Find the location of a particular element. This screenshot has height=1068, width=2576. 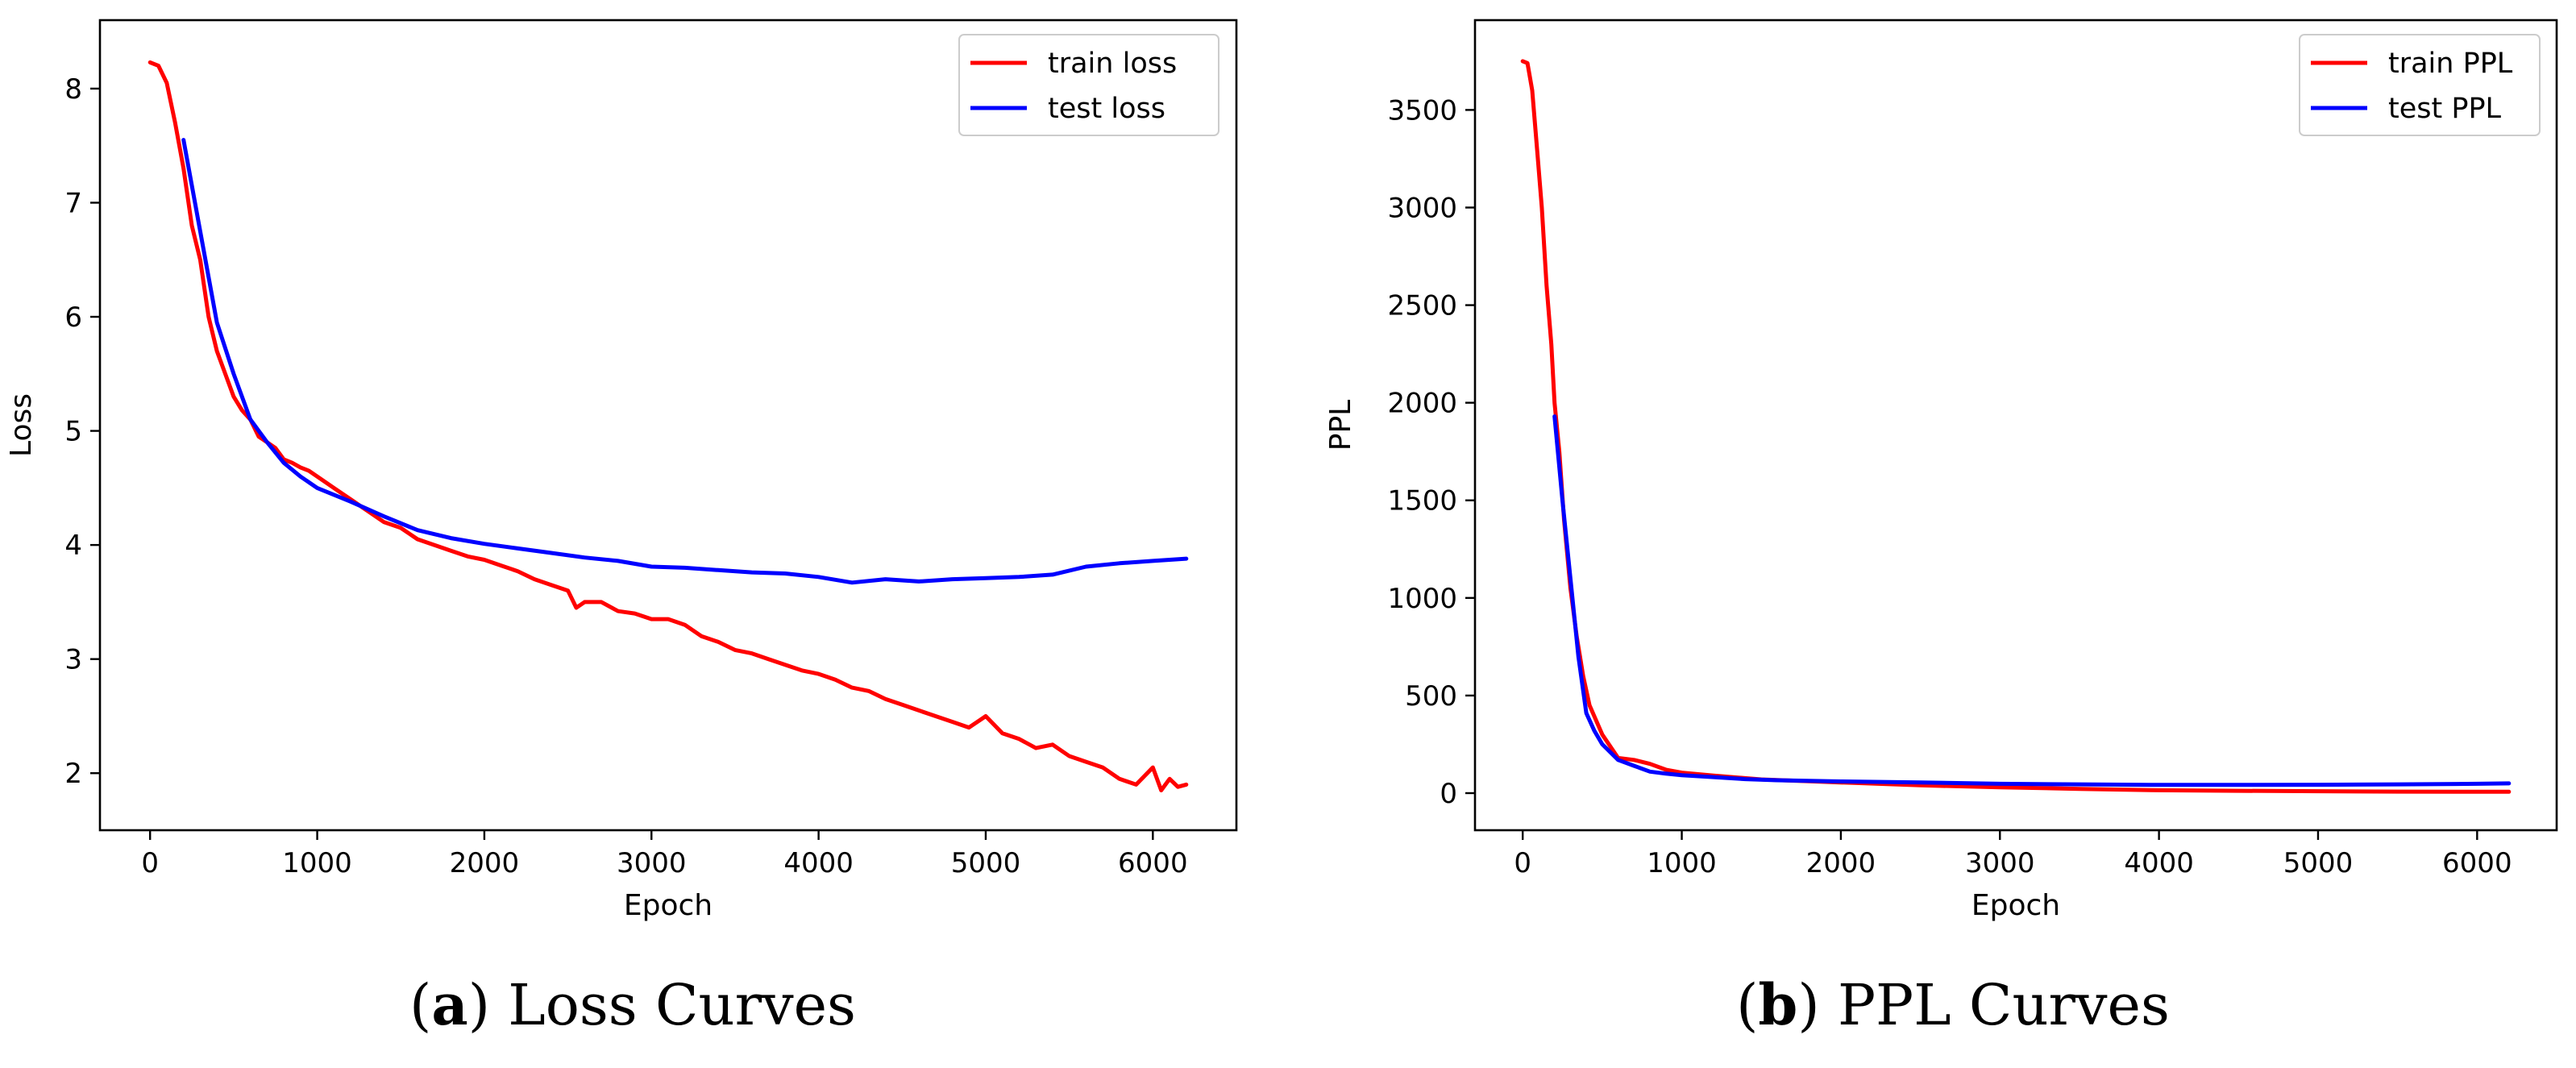

legend-label: test loss is located at coordinates (1106, 109).